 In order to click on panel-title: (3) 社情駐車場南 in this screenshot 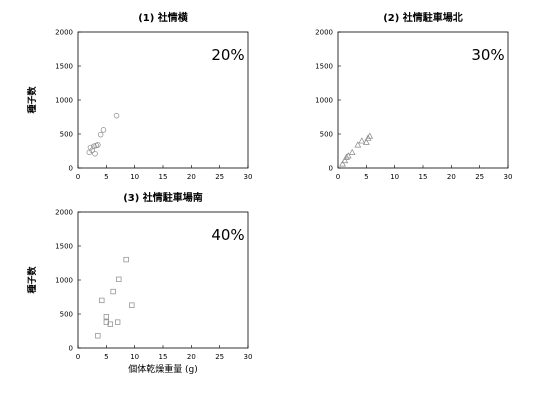, I will do `click(163, 197)`.